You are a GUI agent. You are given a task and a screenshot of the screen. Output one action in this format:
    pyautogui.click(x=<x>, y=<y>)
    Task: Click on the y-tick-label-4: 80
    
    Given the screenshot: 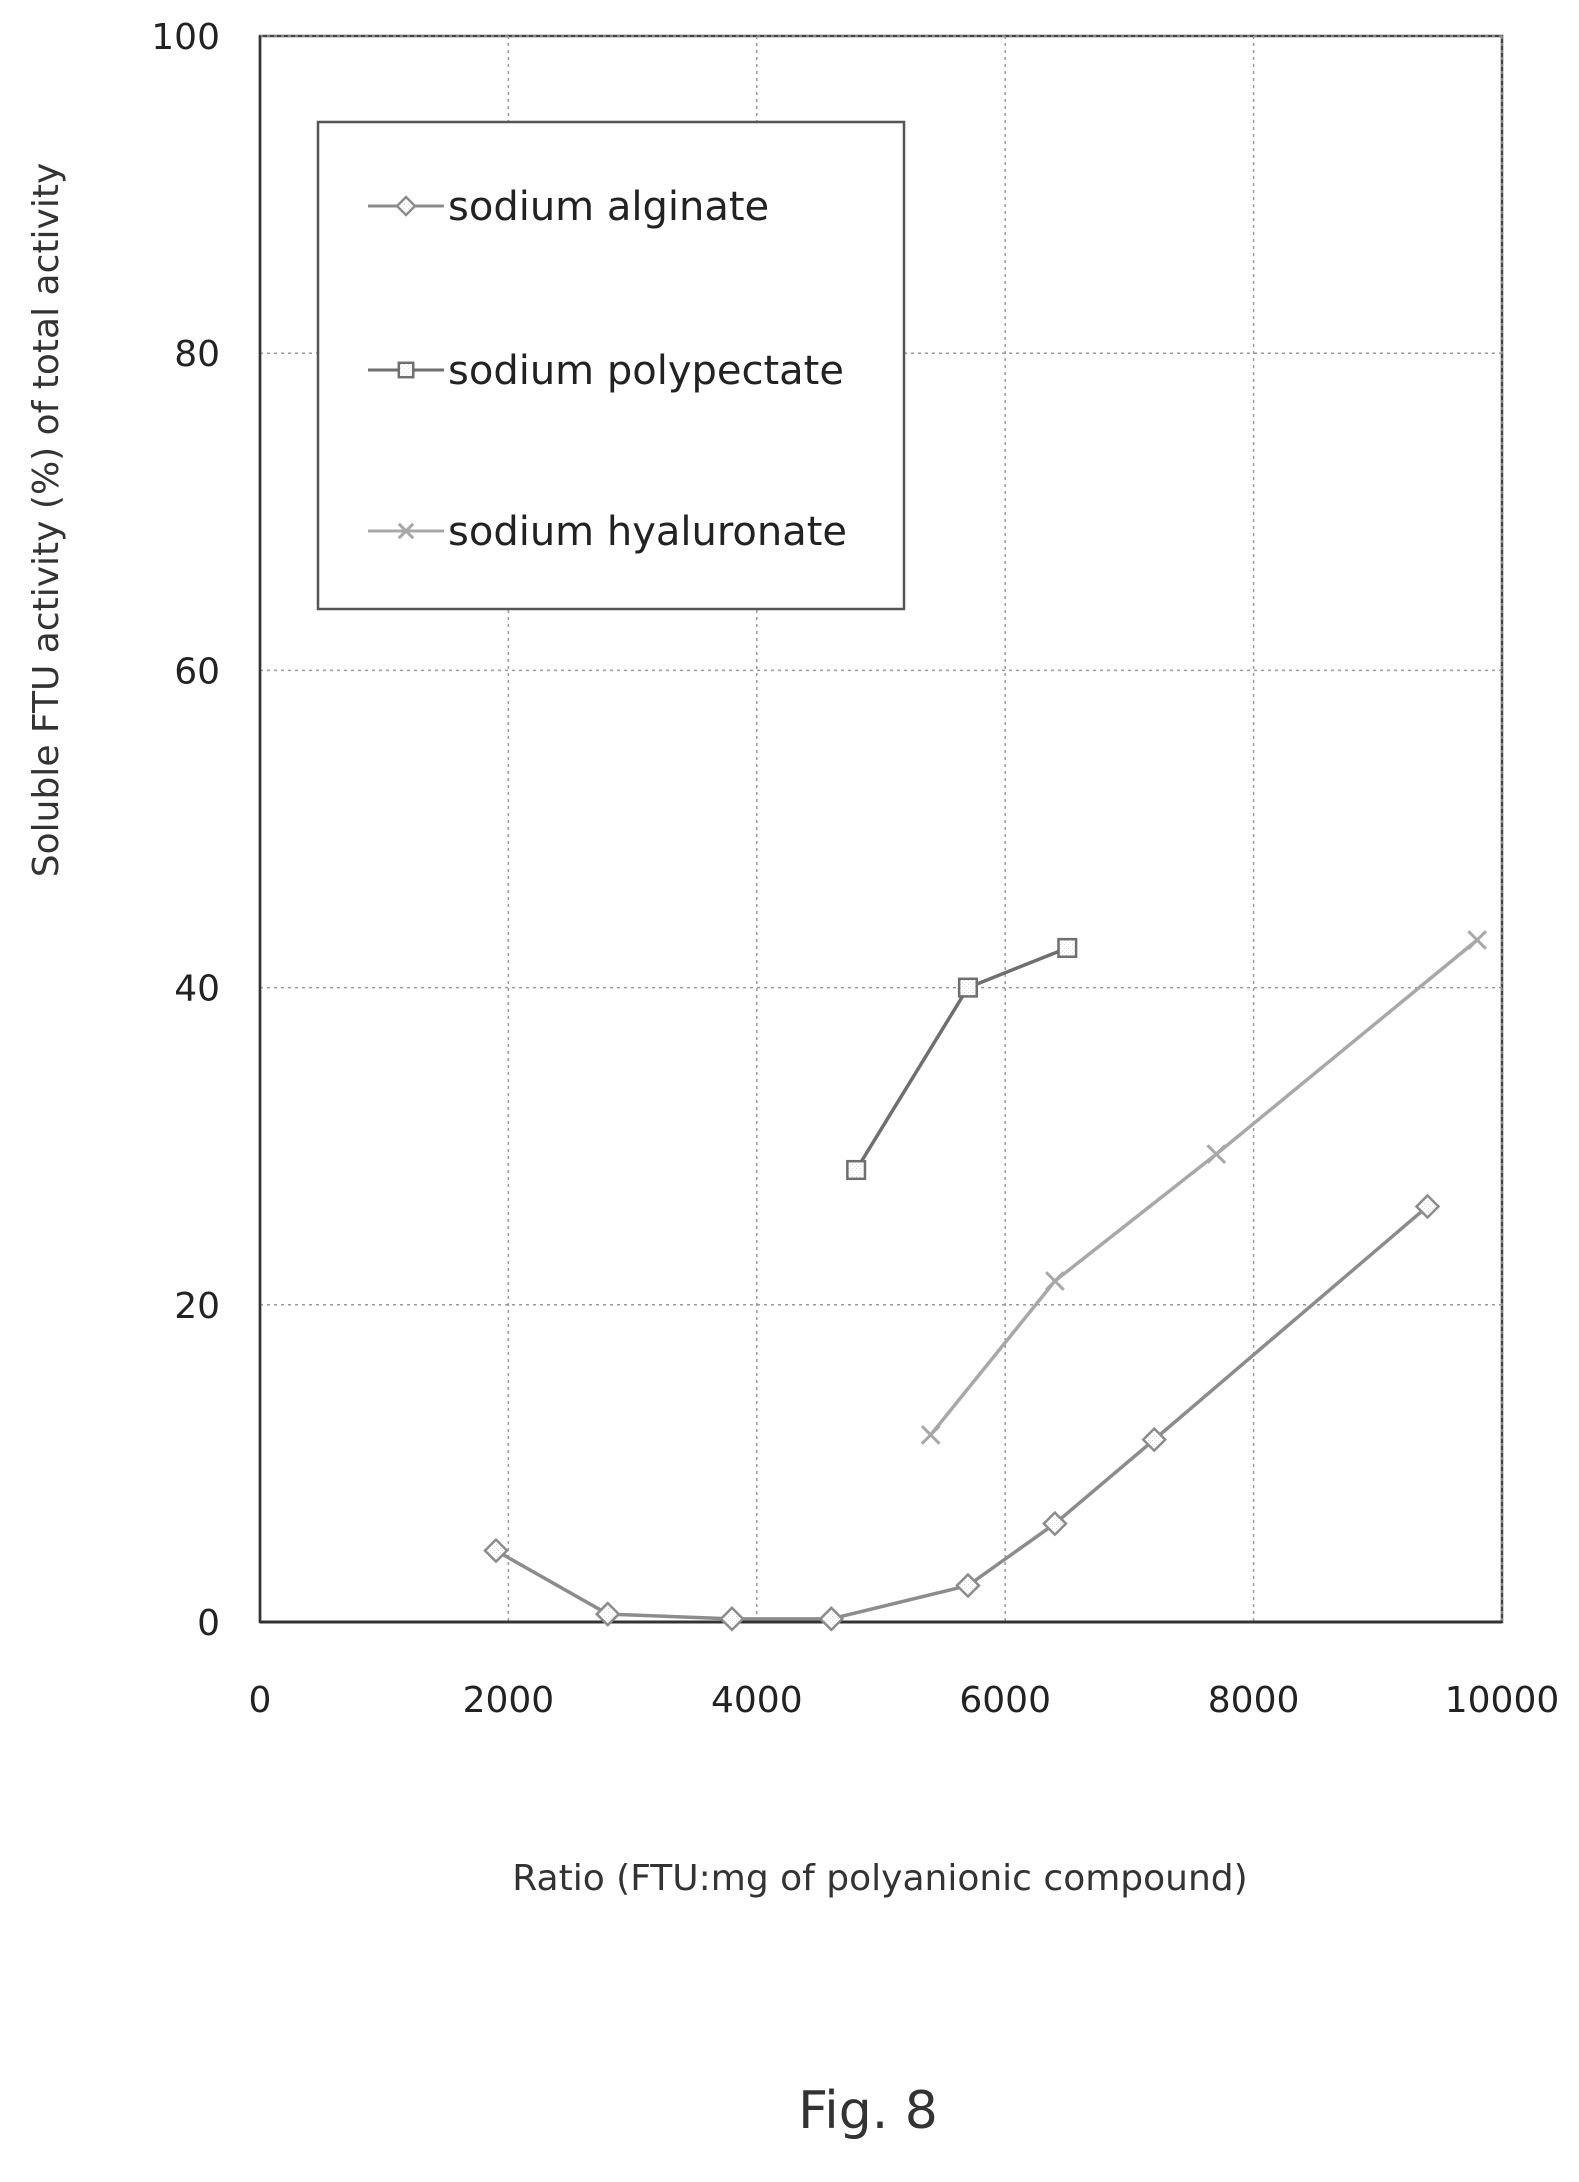 What is the action you would take?
    pyautogui.click(x=197, y=354)
    